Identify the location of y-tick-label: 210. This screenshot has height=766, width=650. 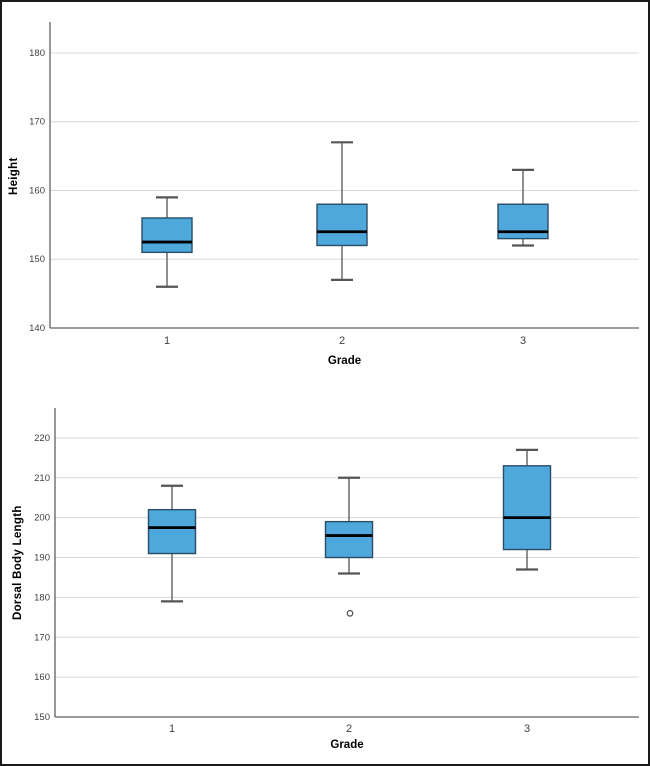
(42, 478).